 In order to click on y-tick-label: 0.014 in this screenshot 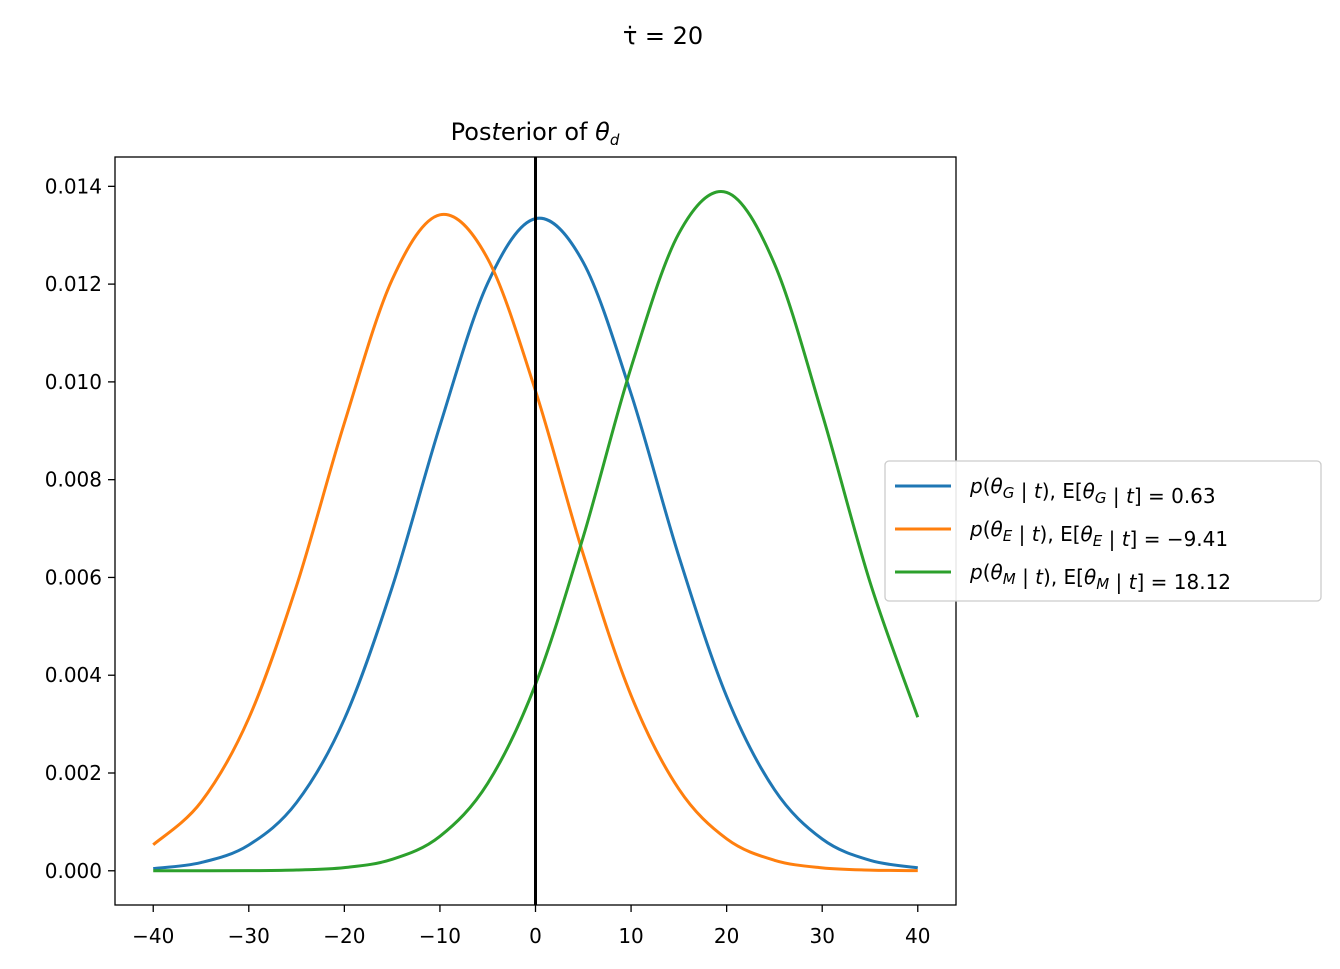, I will do `click(73, 186)`.